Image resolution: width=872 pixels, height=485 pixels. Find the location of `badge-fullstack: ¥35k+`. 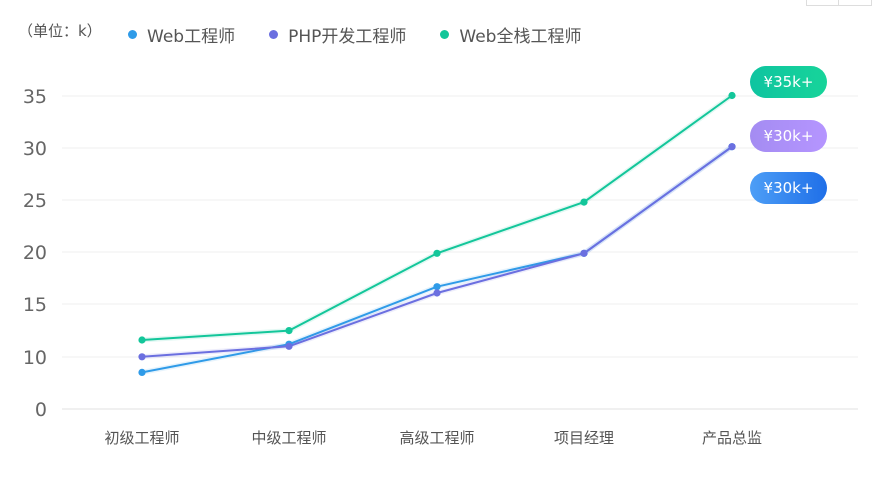

badge-fullstack: ¥35k+ is located at coordinates (788, 82).